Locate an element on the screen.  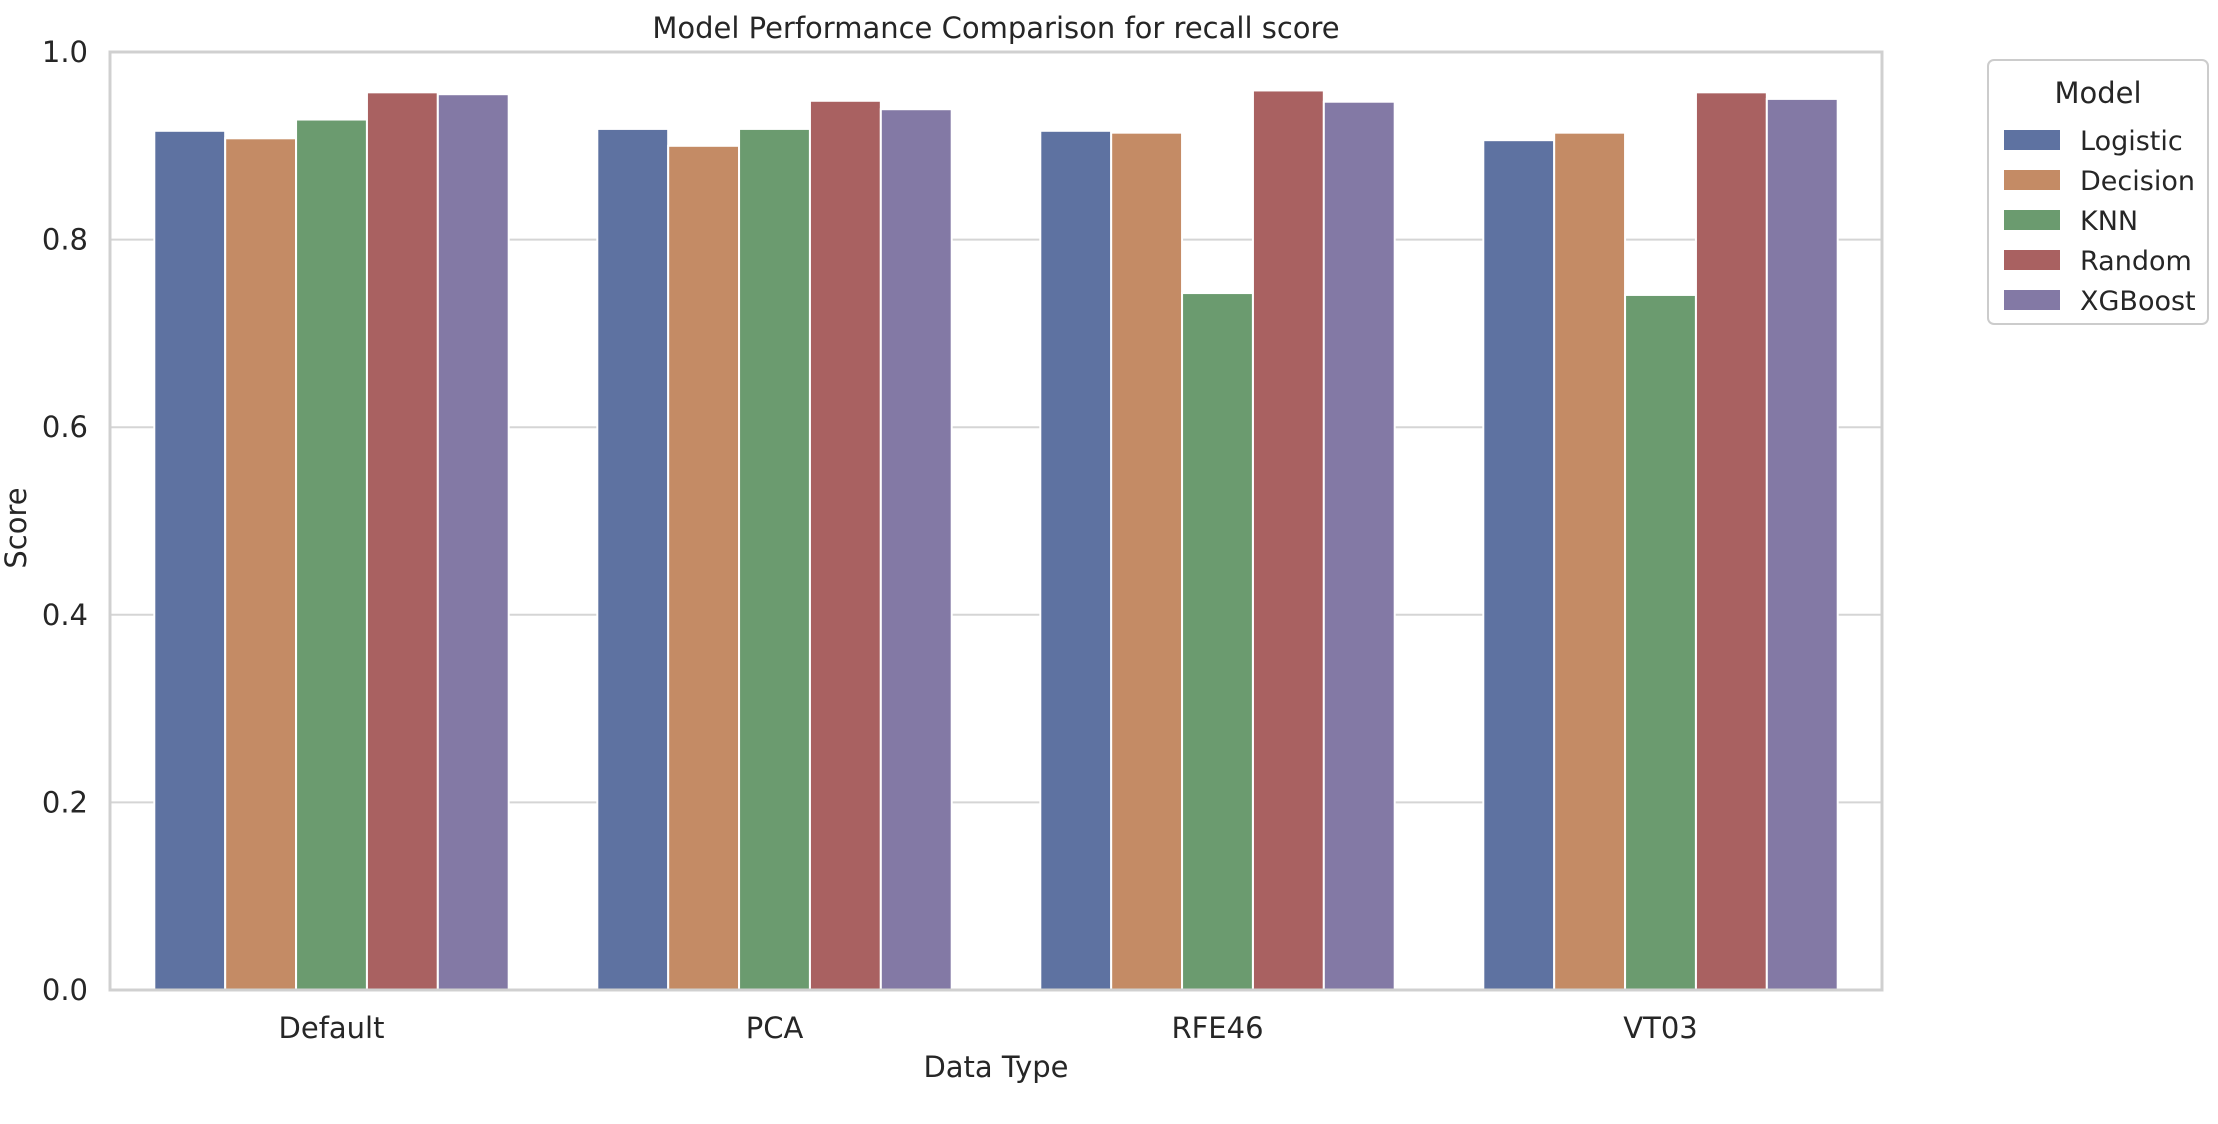
bar-knn-vt03 is located at coordinates (1660, 642).